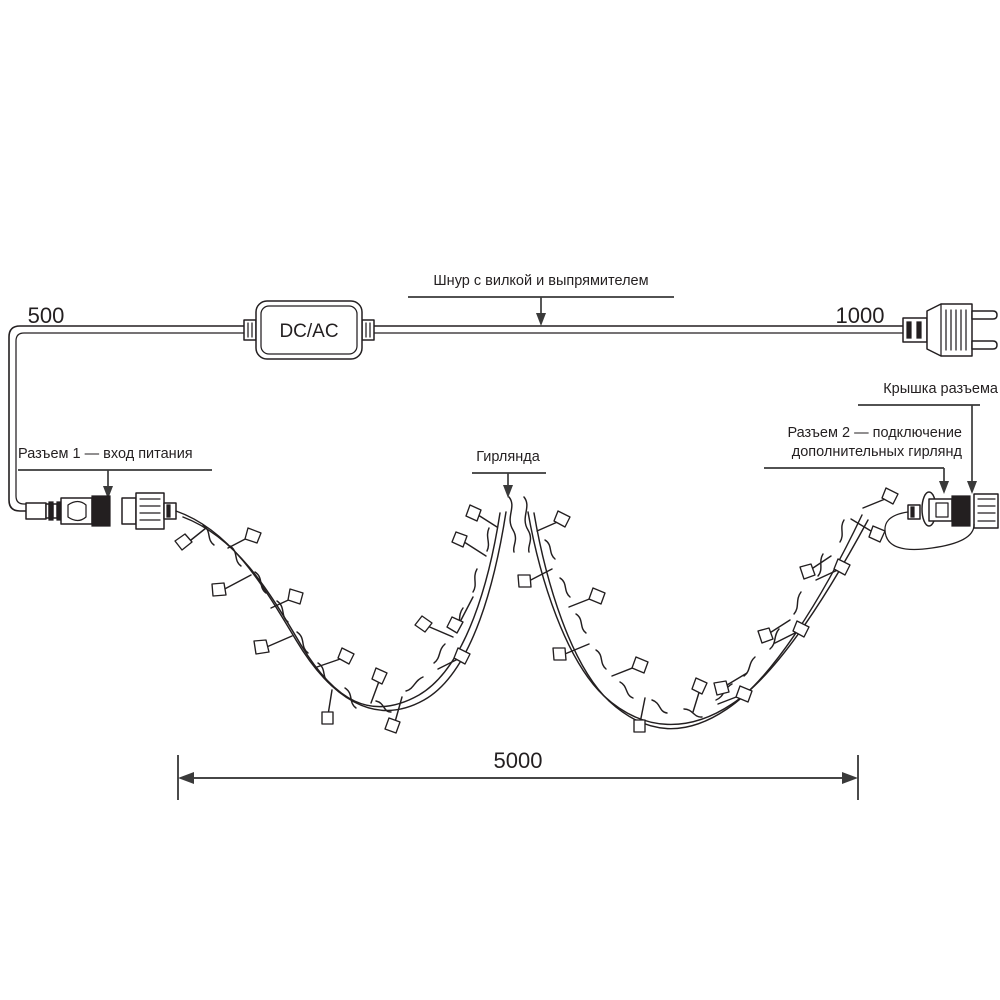  I want to click on connector1-callout: Разъем 1 — вход питания, so click(105, 454).